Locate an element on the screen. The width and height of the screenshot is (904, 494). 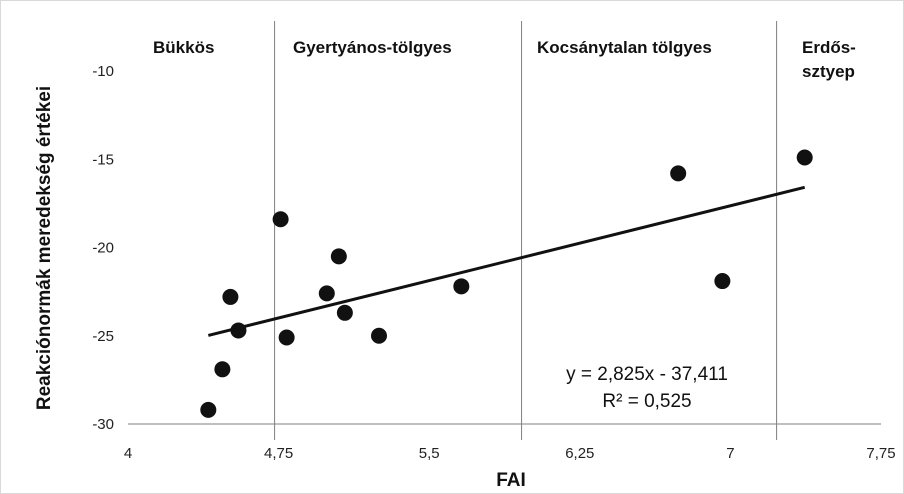
x-tick-label-1: 4 is located at coordinates (128, 453).